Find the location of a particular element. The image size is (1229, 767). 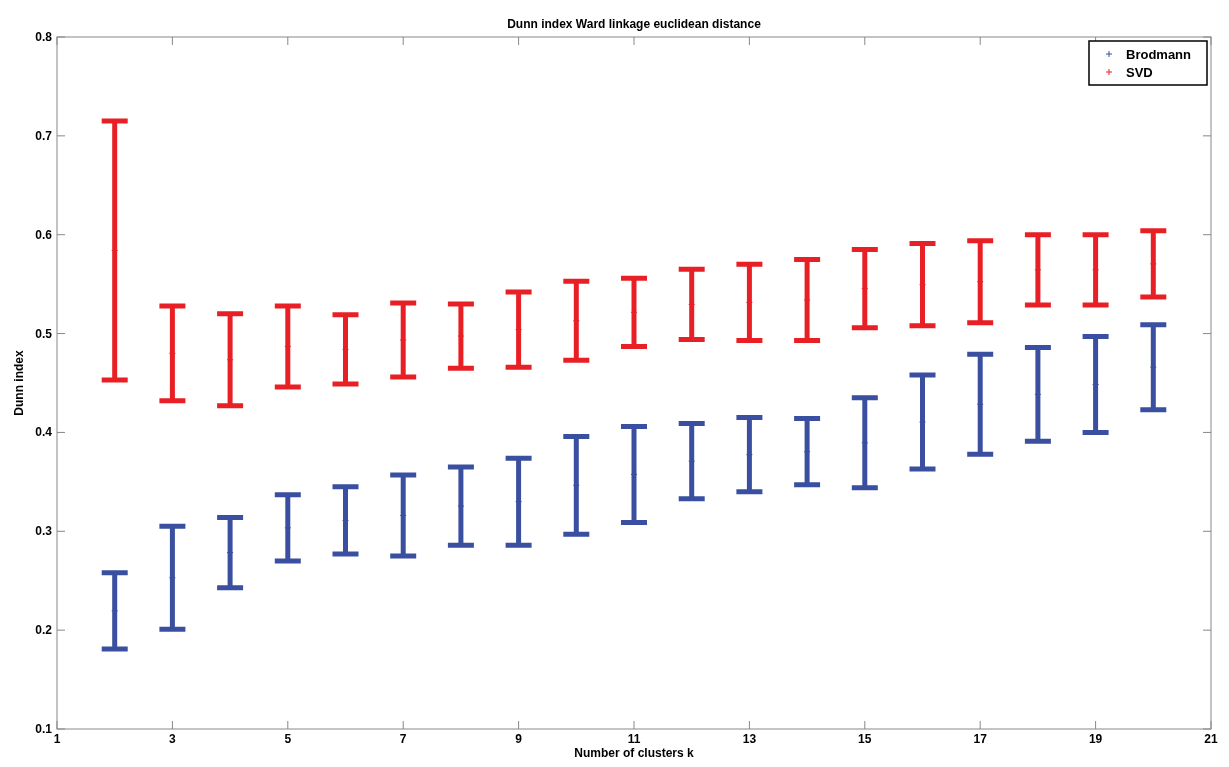

x-tick-label: 15 is located at coordinates (865, 739).